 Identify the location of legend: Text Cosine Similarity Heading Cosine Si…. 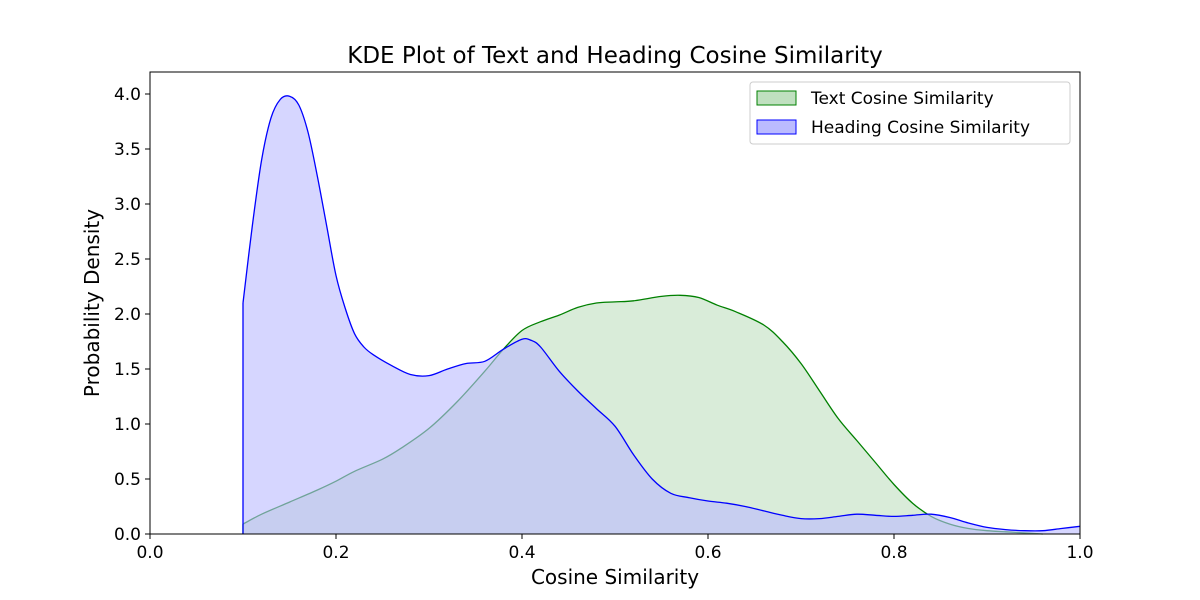
(910, 113).